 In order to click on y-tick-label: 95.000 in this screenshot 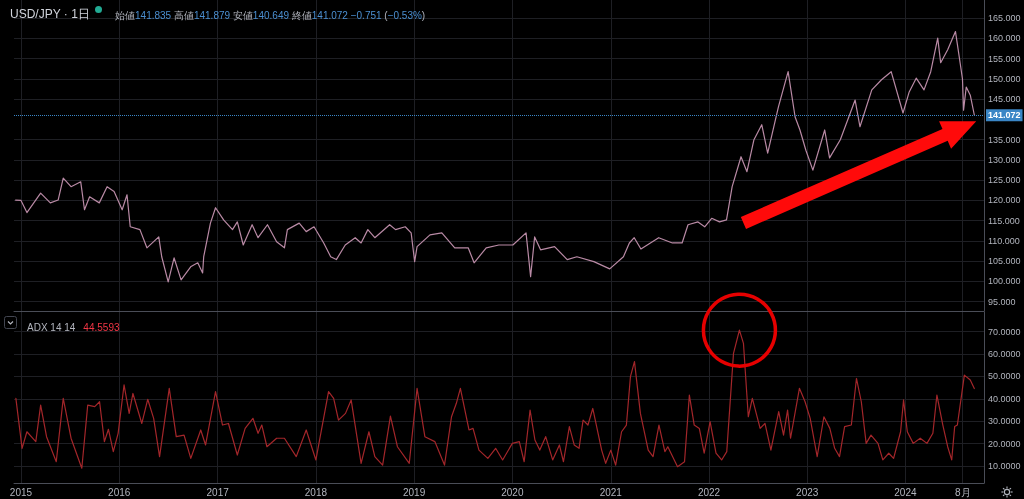, I will do `click(1002, 301)`.